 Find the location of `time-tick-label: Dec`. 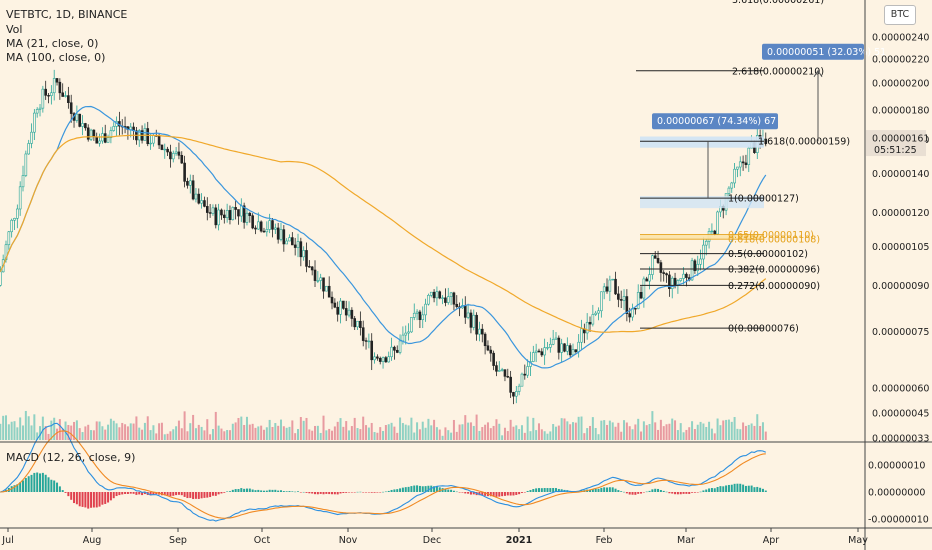

time-tick-label: Dec is located at coordinates (432, 540).